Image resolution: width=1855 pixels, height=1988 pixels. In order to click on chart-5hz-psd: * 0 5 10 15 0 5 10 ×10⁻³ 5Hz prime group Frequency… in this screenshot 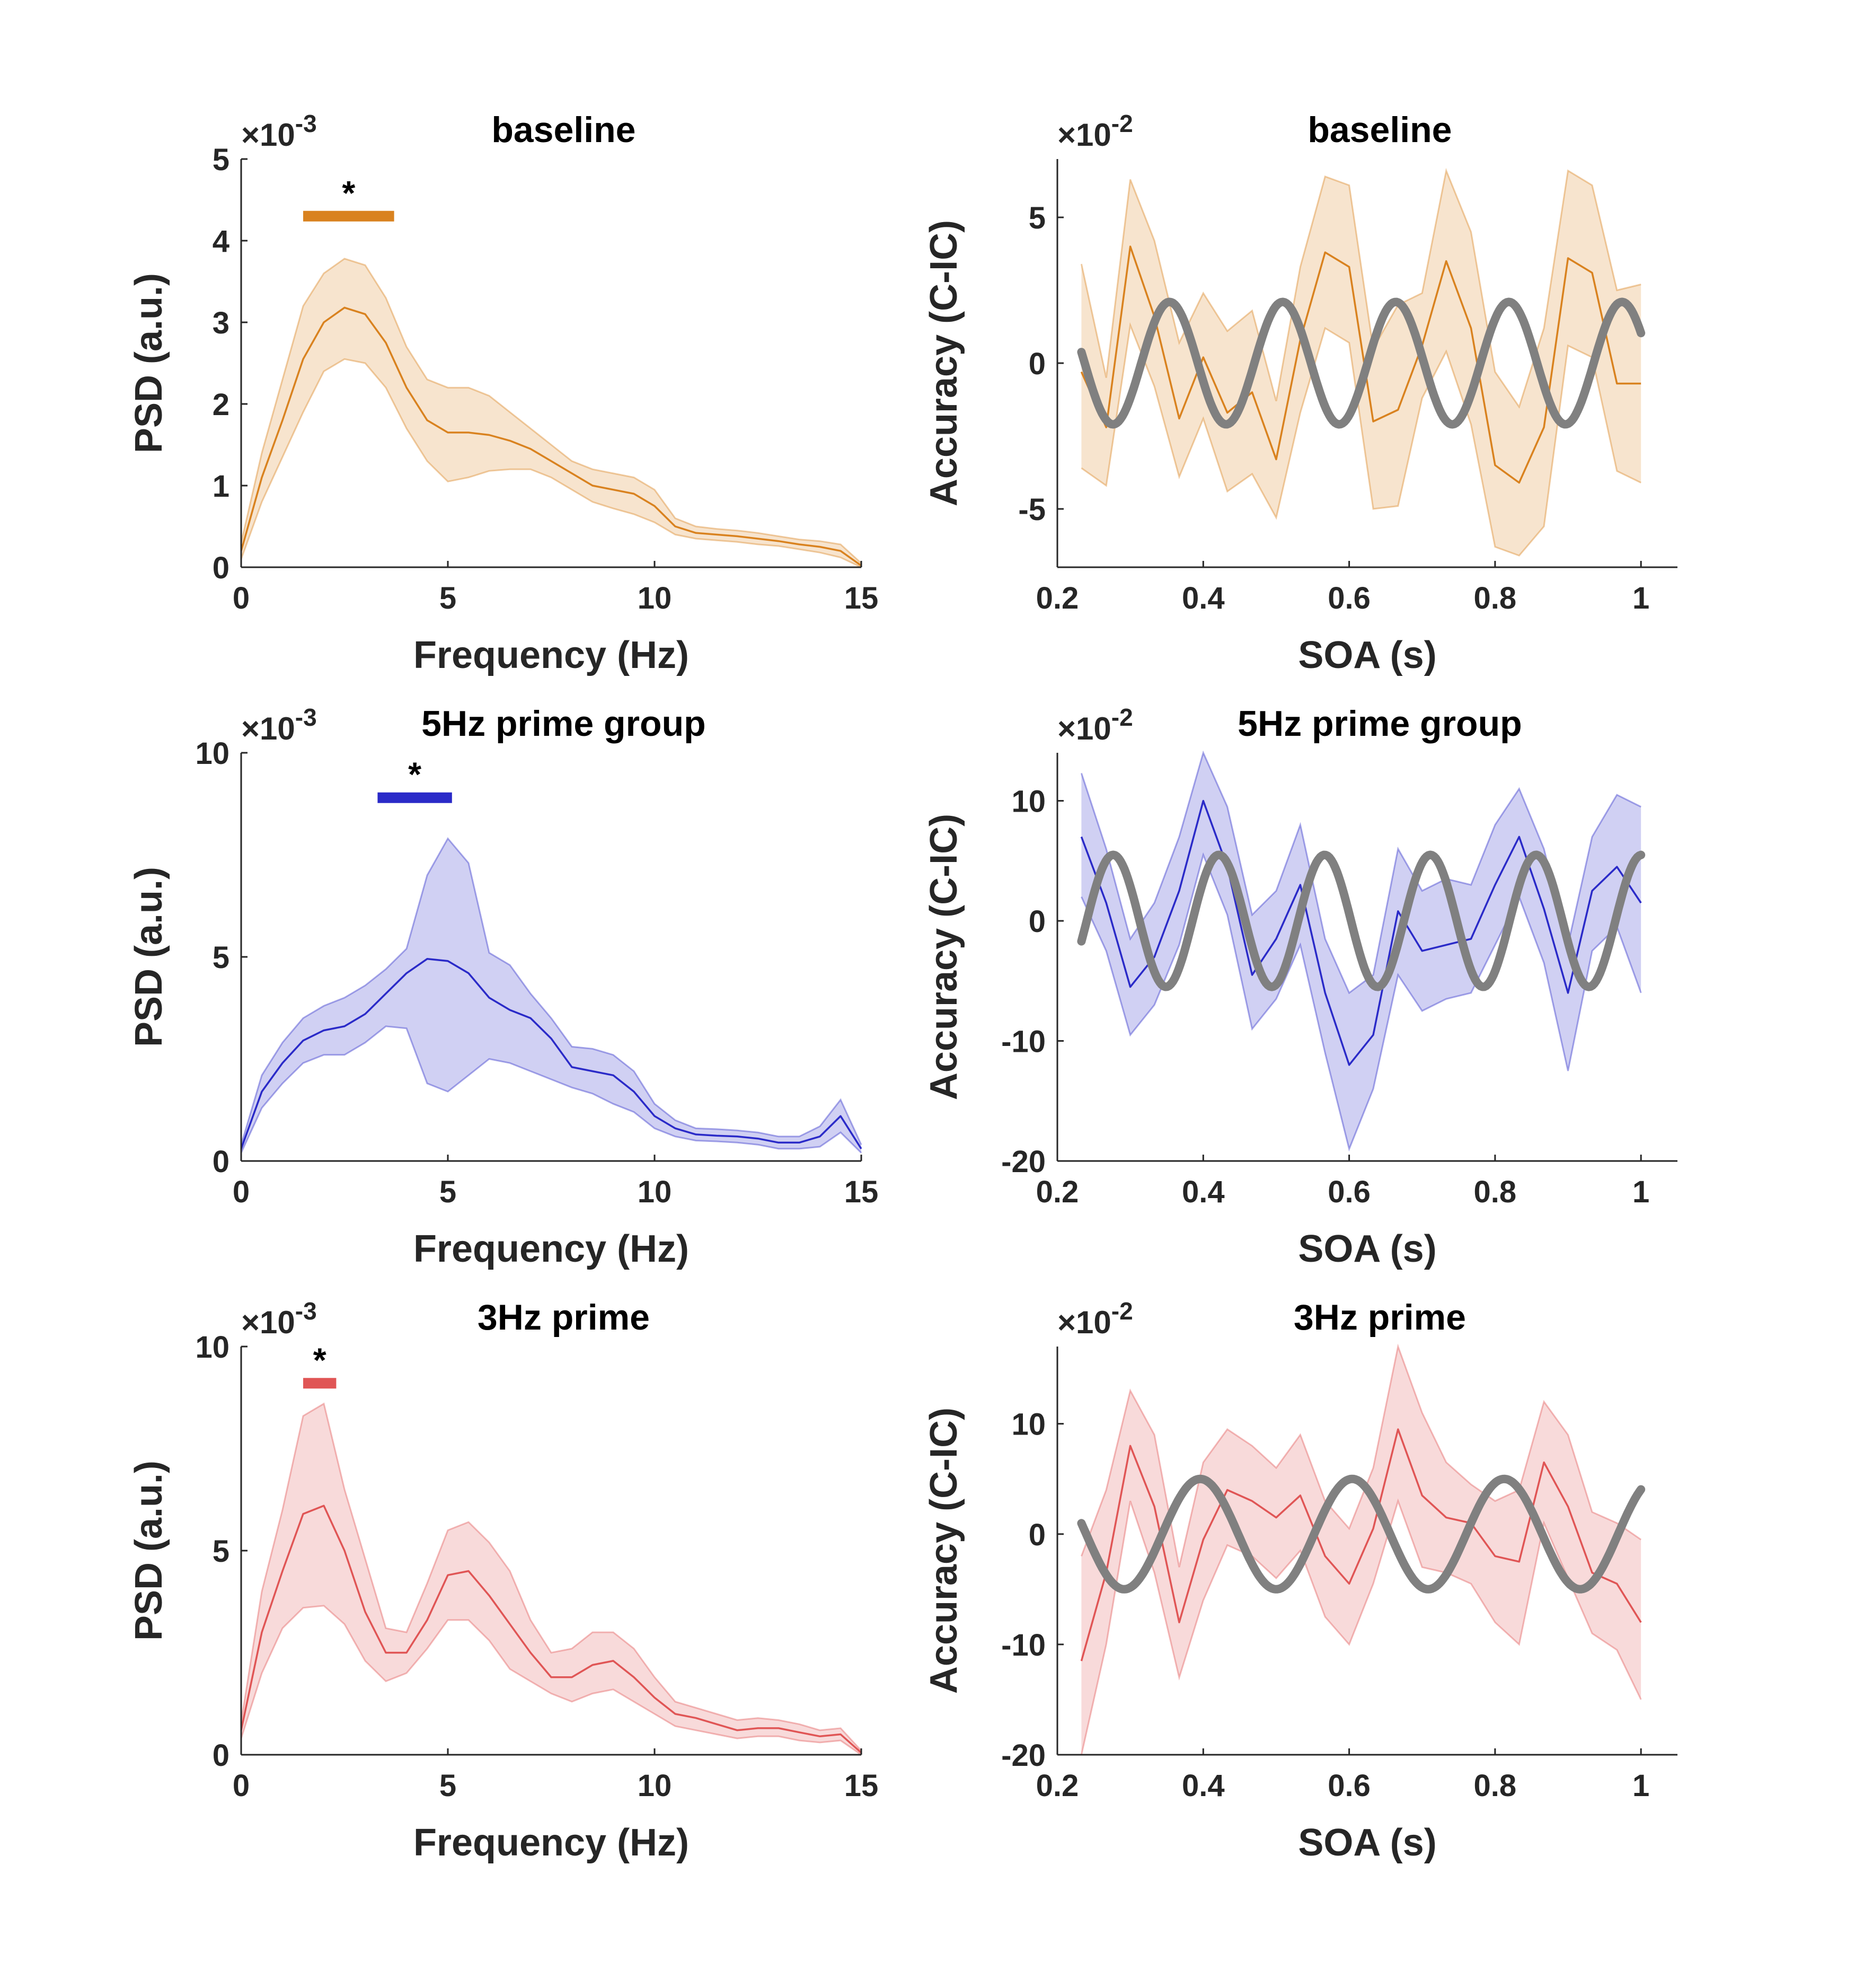, I will do `click(503, 986)`.